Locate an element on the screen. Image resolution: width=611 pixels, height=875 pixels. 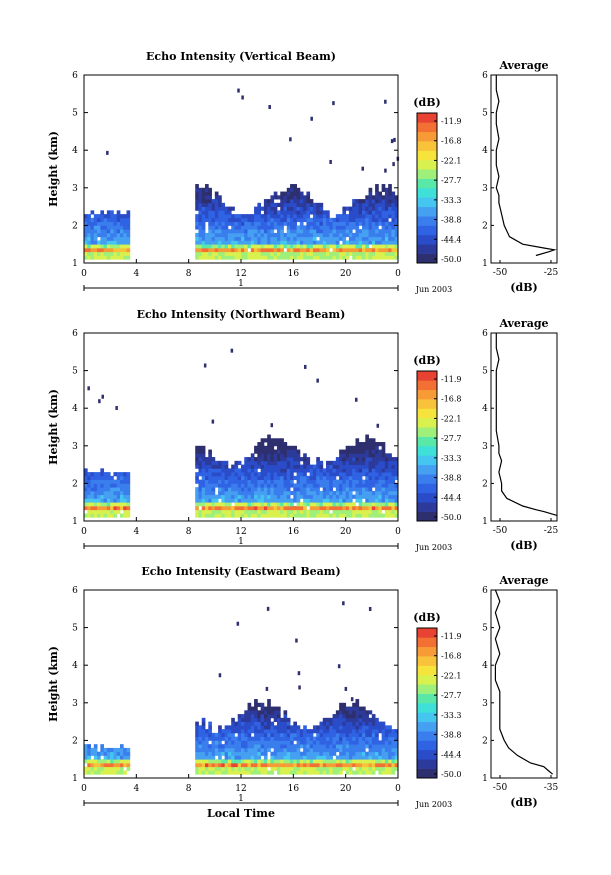
profile-frame is located at coordinates (524, 427).